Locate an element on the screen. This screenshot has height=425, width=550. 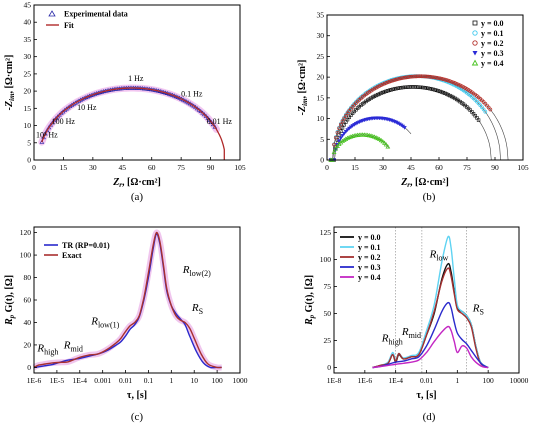
panel-b-legend-label: y = 0.0 is located at coordinates (492, 23).